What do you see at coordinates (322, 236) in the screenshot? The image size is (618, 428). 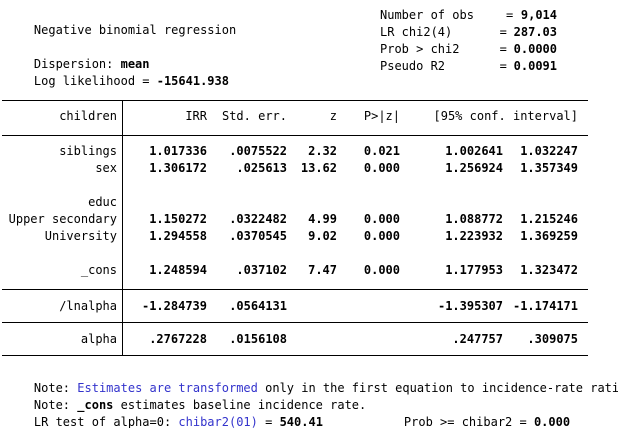 I see `cell-z: 9.02` at bounding box center [322, 236].